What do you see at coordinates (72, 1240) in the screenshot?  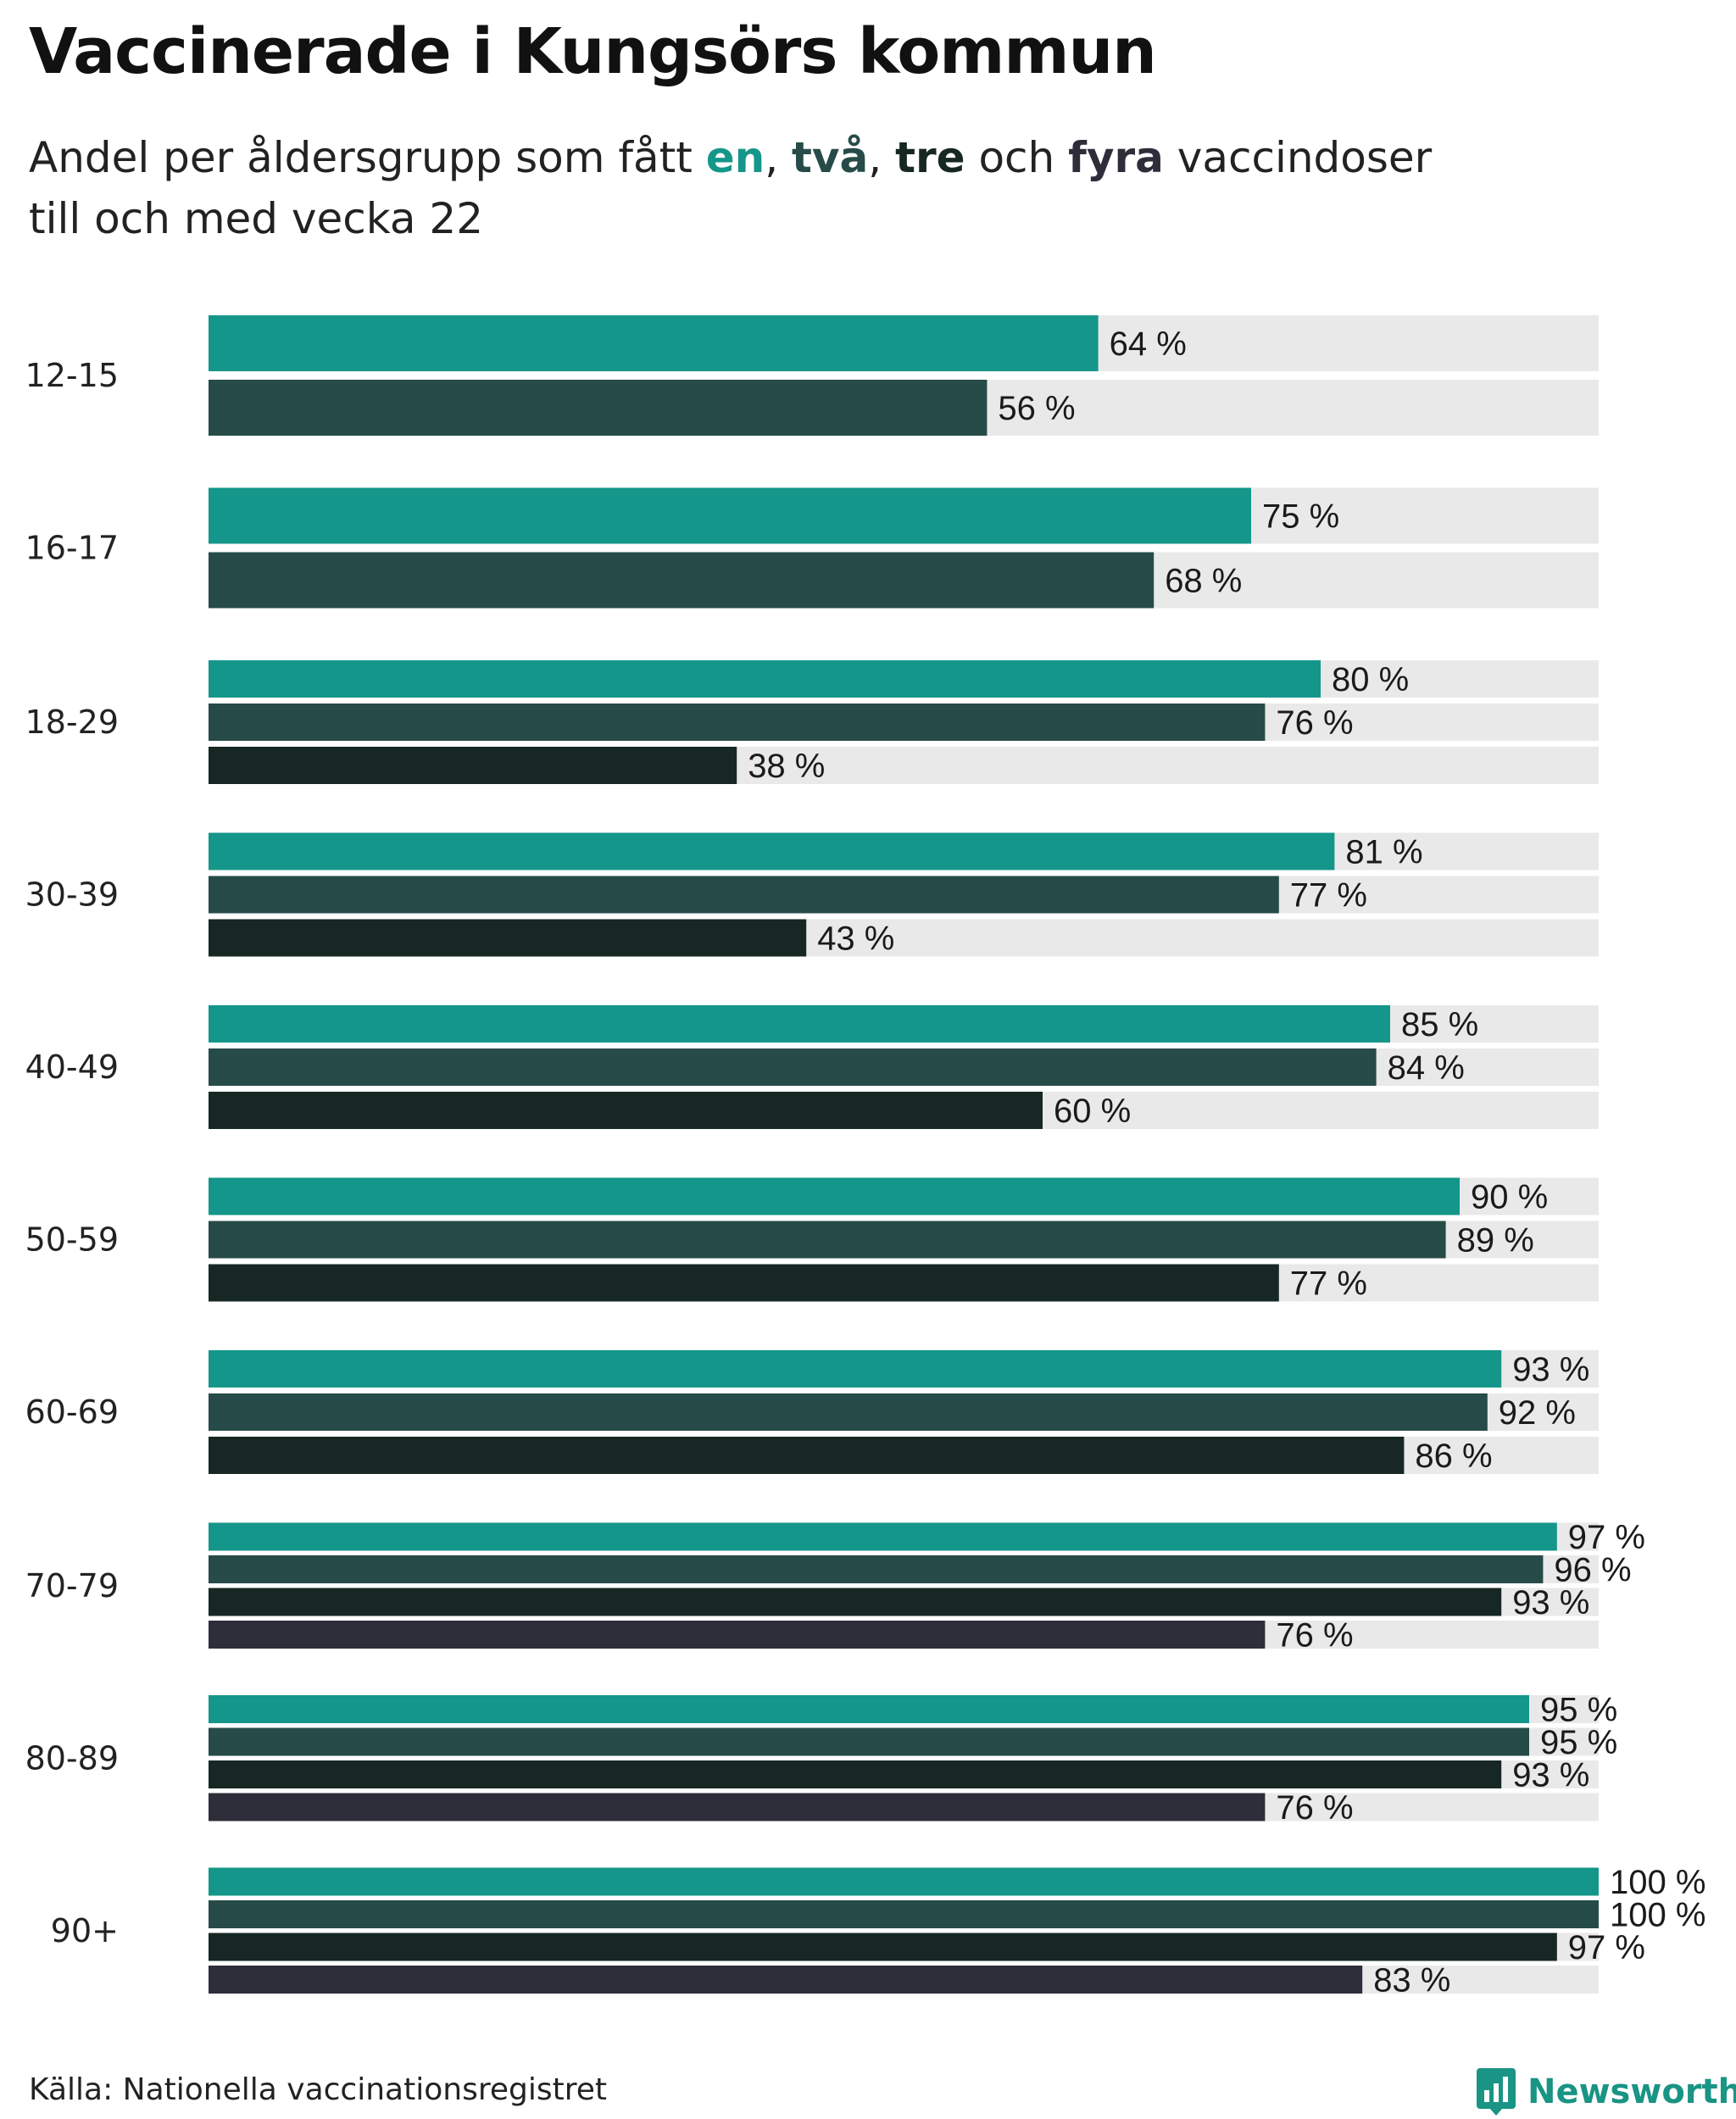 I see `group-label-50-59: 50-59` at bounding box center [72, 1240].